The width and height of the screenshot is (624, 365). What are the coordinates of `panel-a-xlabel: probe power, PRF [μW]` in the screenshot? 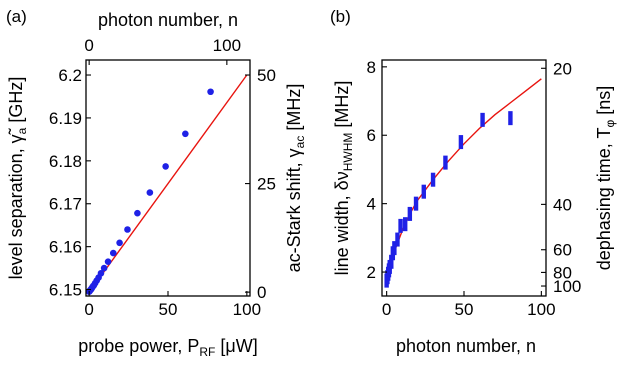 It's located at (167, 347).